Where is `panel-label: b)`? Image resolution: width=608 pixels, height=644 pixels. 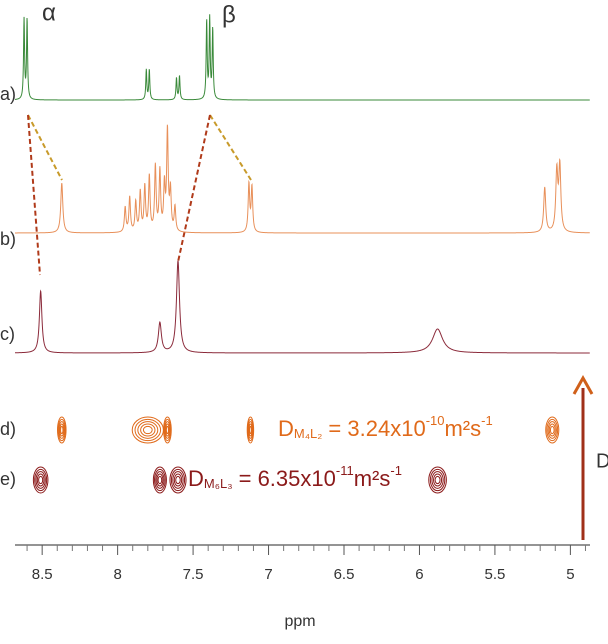
panel-label: b) is located at coordinates (8, 239).